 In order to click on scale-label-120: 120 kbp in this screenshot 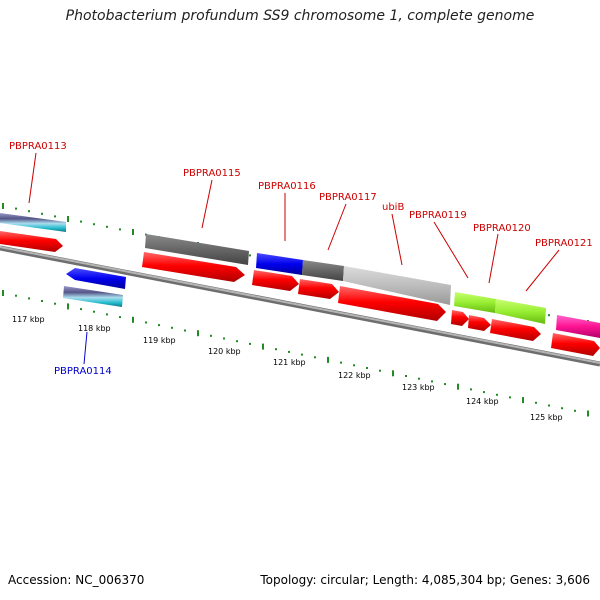, I will do `click(224, 351)`.